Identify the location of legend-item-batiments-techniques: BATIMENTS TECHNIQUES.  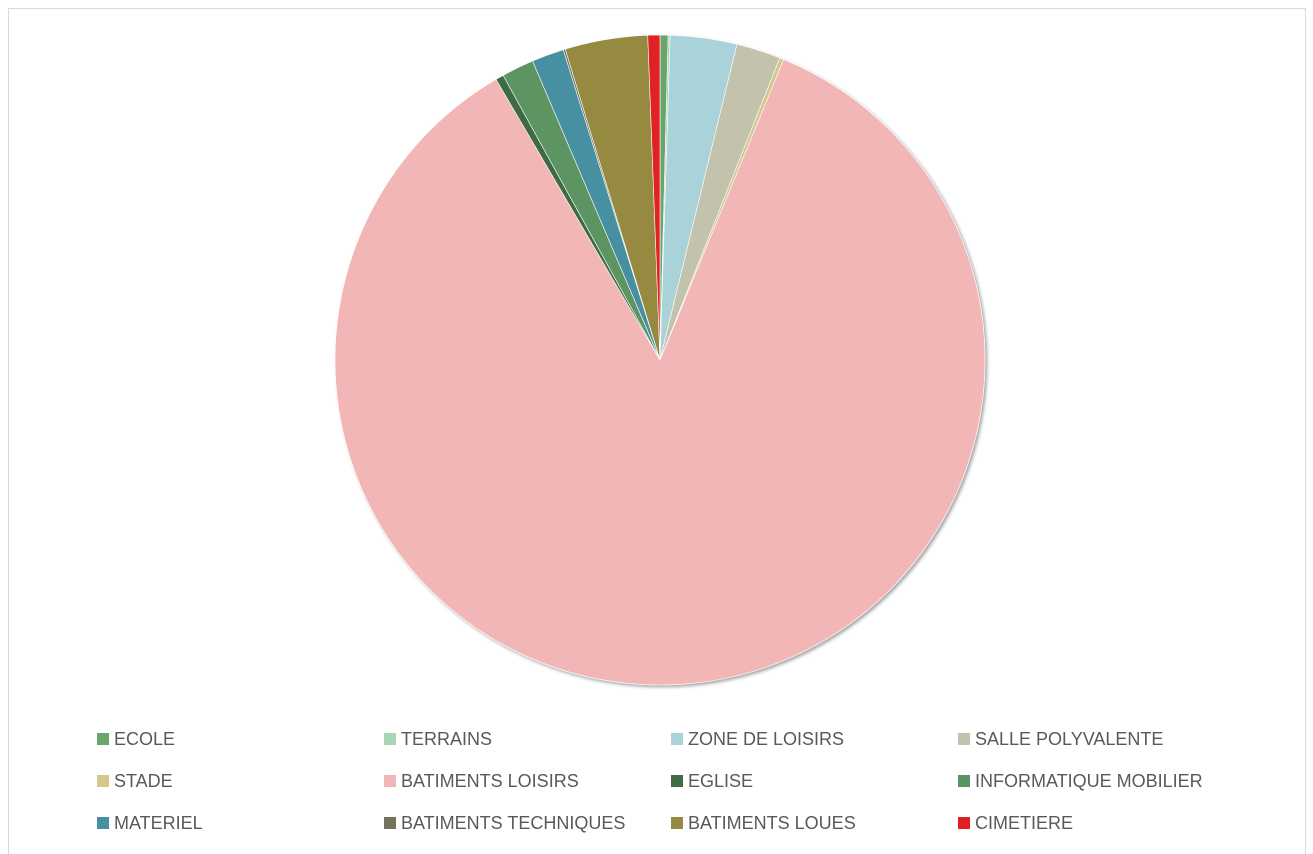
(527, 823).